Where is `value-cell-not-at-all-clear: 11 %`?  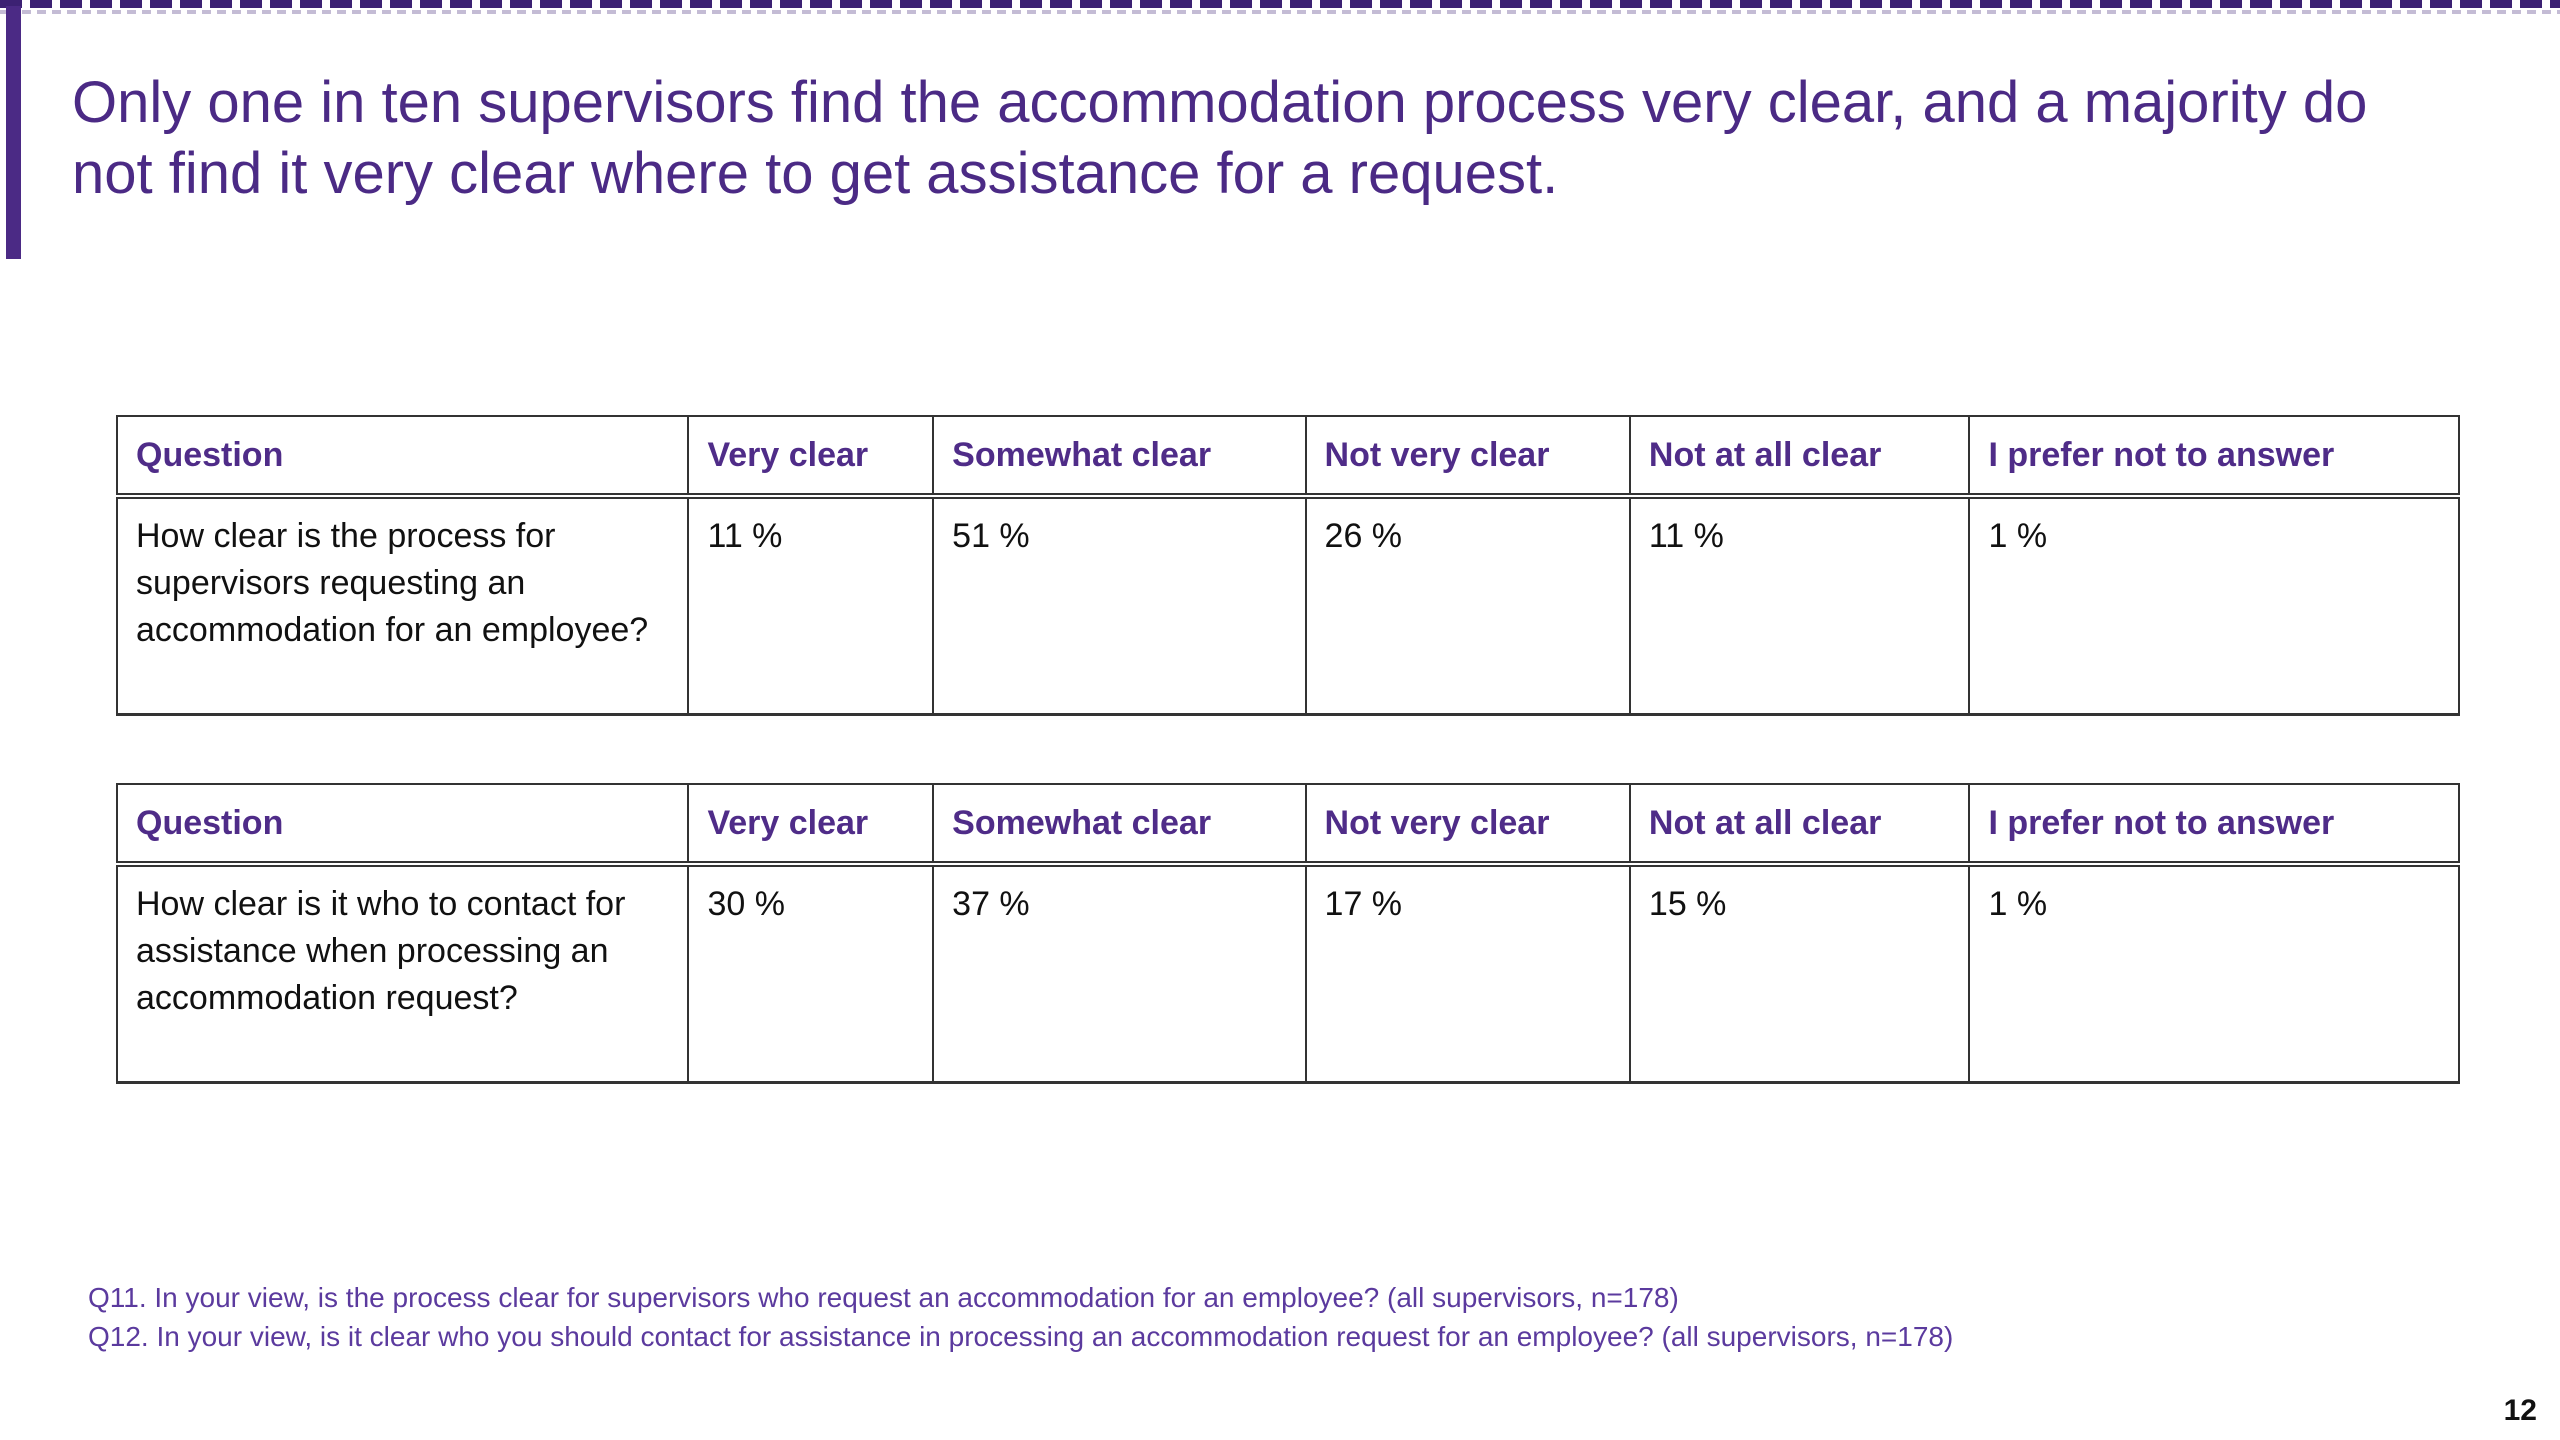
value-cell-not-at-all-clear: 11 % is located at coordinates (1799, 605).